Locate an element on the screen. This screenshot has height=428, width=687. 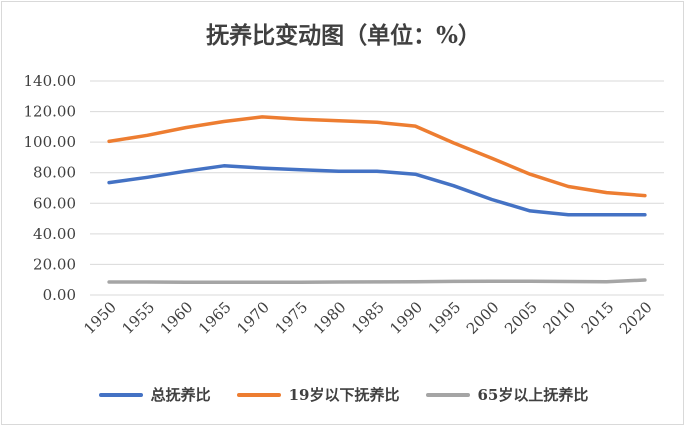
legend-label: 65岁以上抚养比 is located at coordinates (533, 395).